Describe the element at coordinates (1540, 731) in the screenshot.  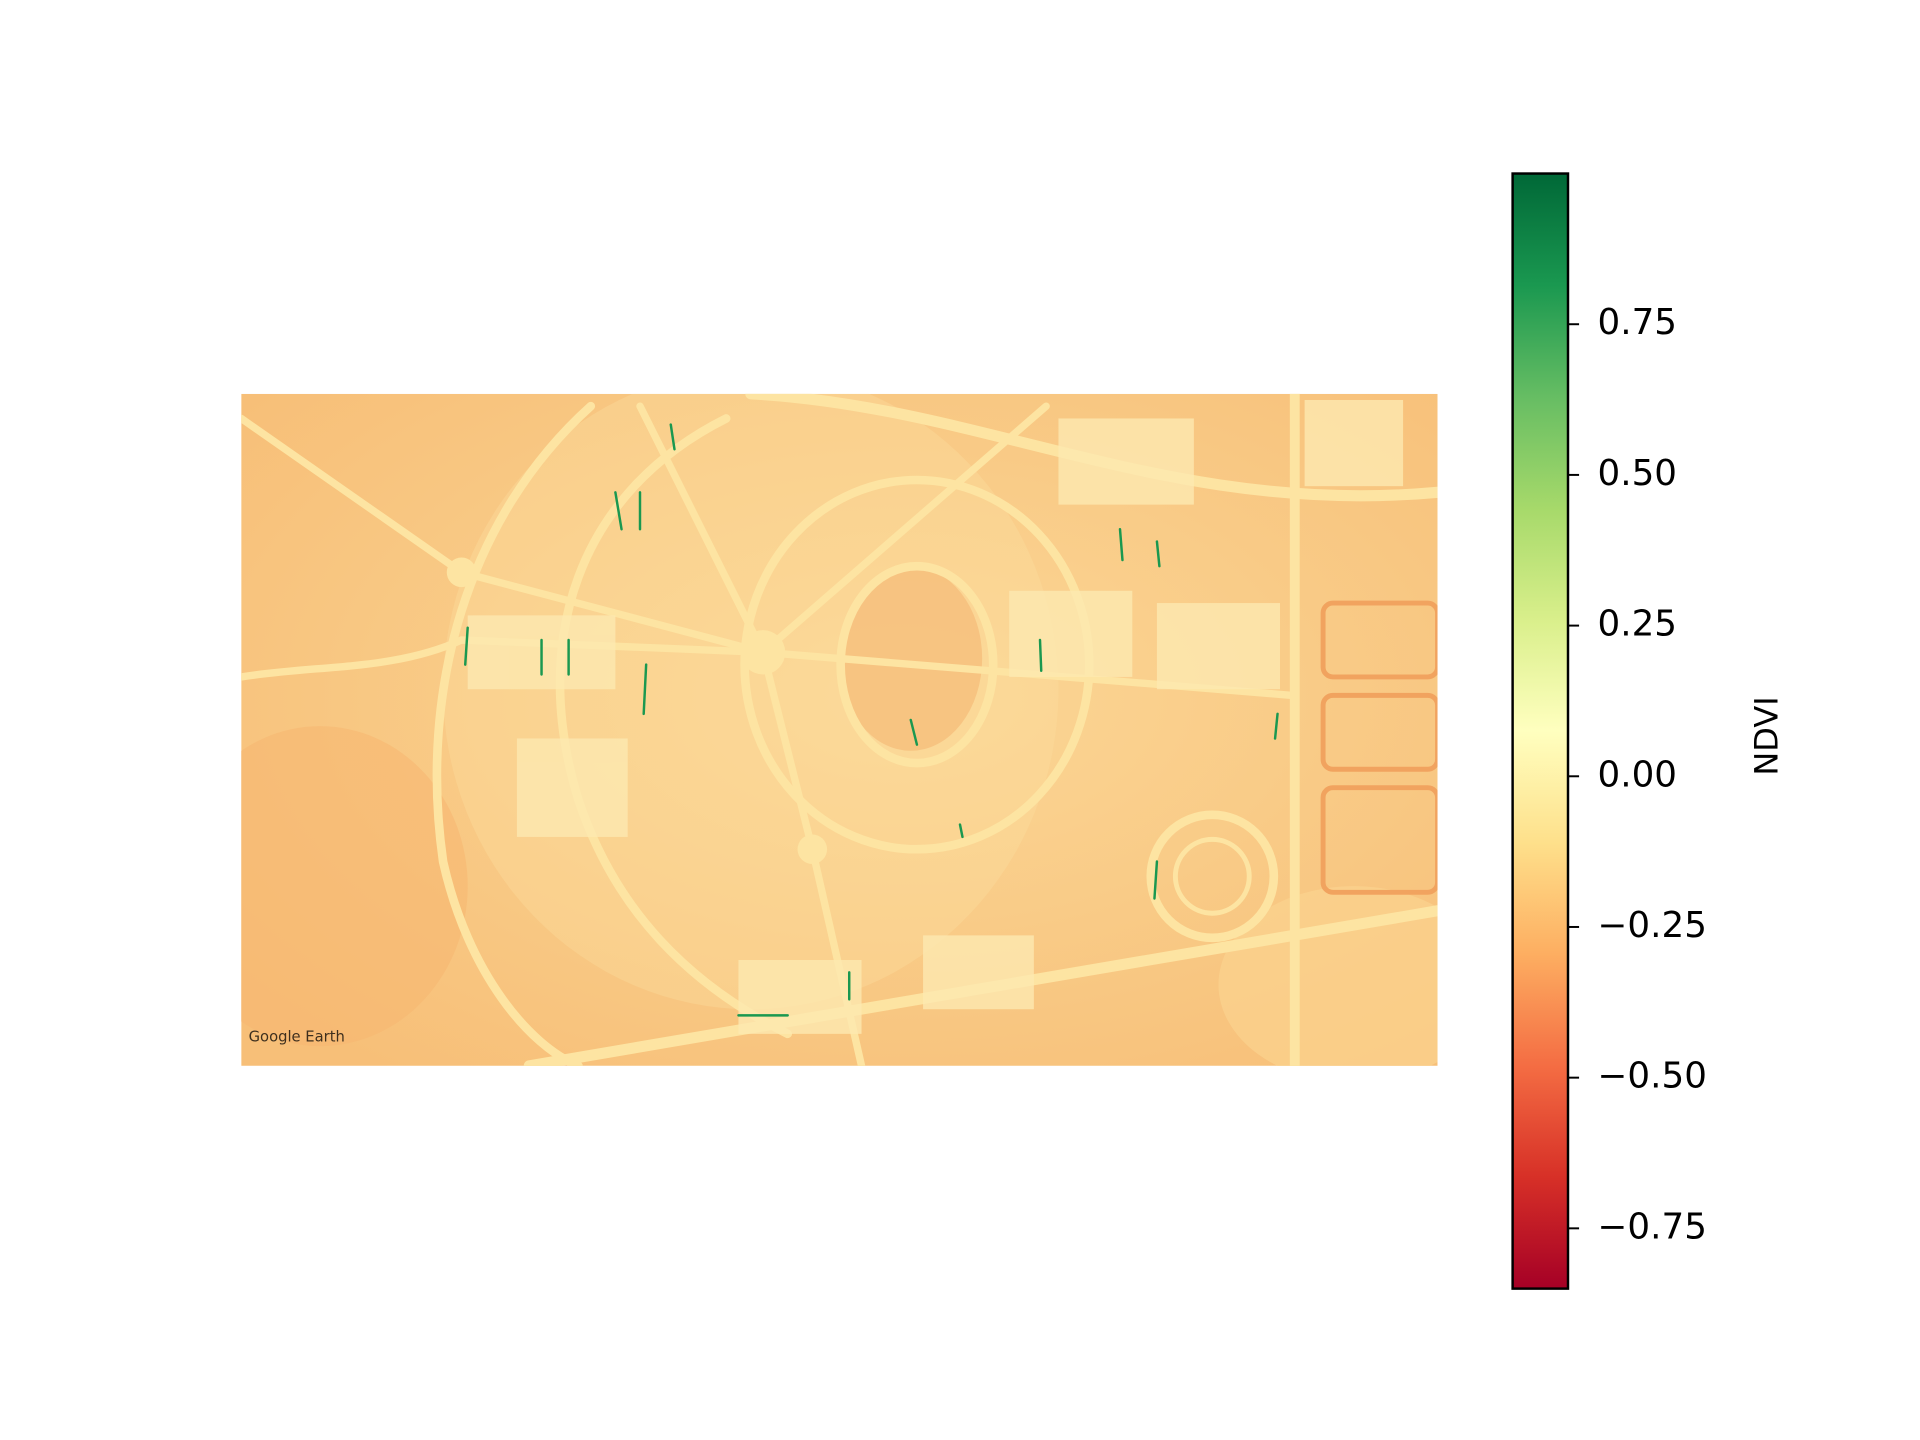
I see `colorbar` at that location.